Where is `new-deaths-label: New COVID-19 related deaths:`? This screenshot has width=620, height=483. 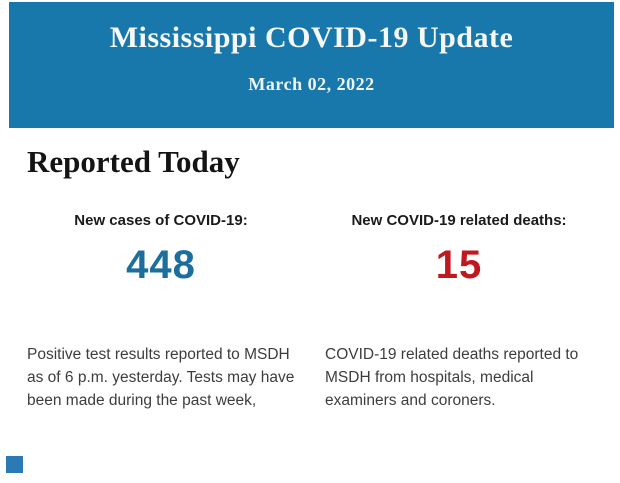
new-deaths-label: New COVID-19 related deaths: is located at coordinates (459, 220).